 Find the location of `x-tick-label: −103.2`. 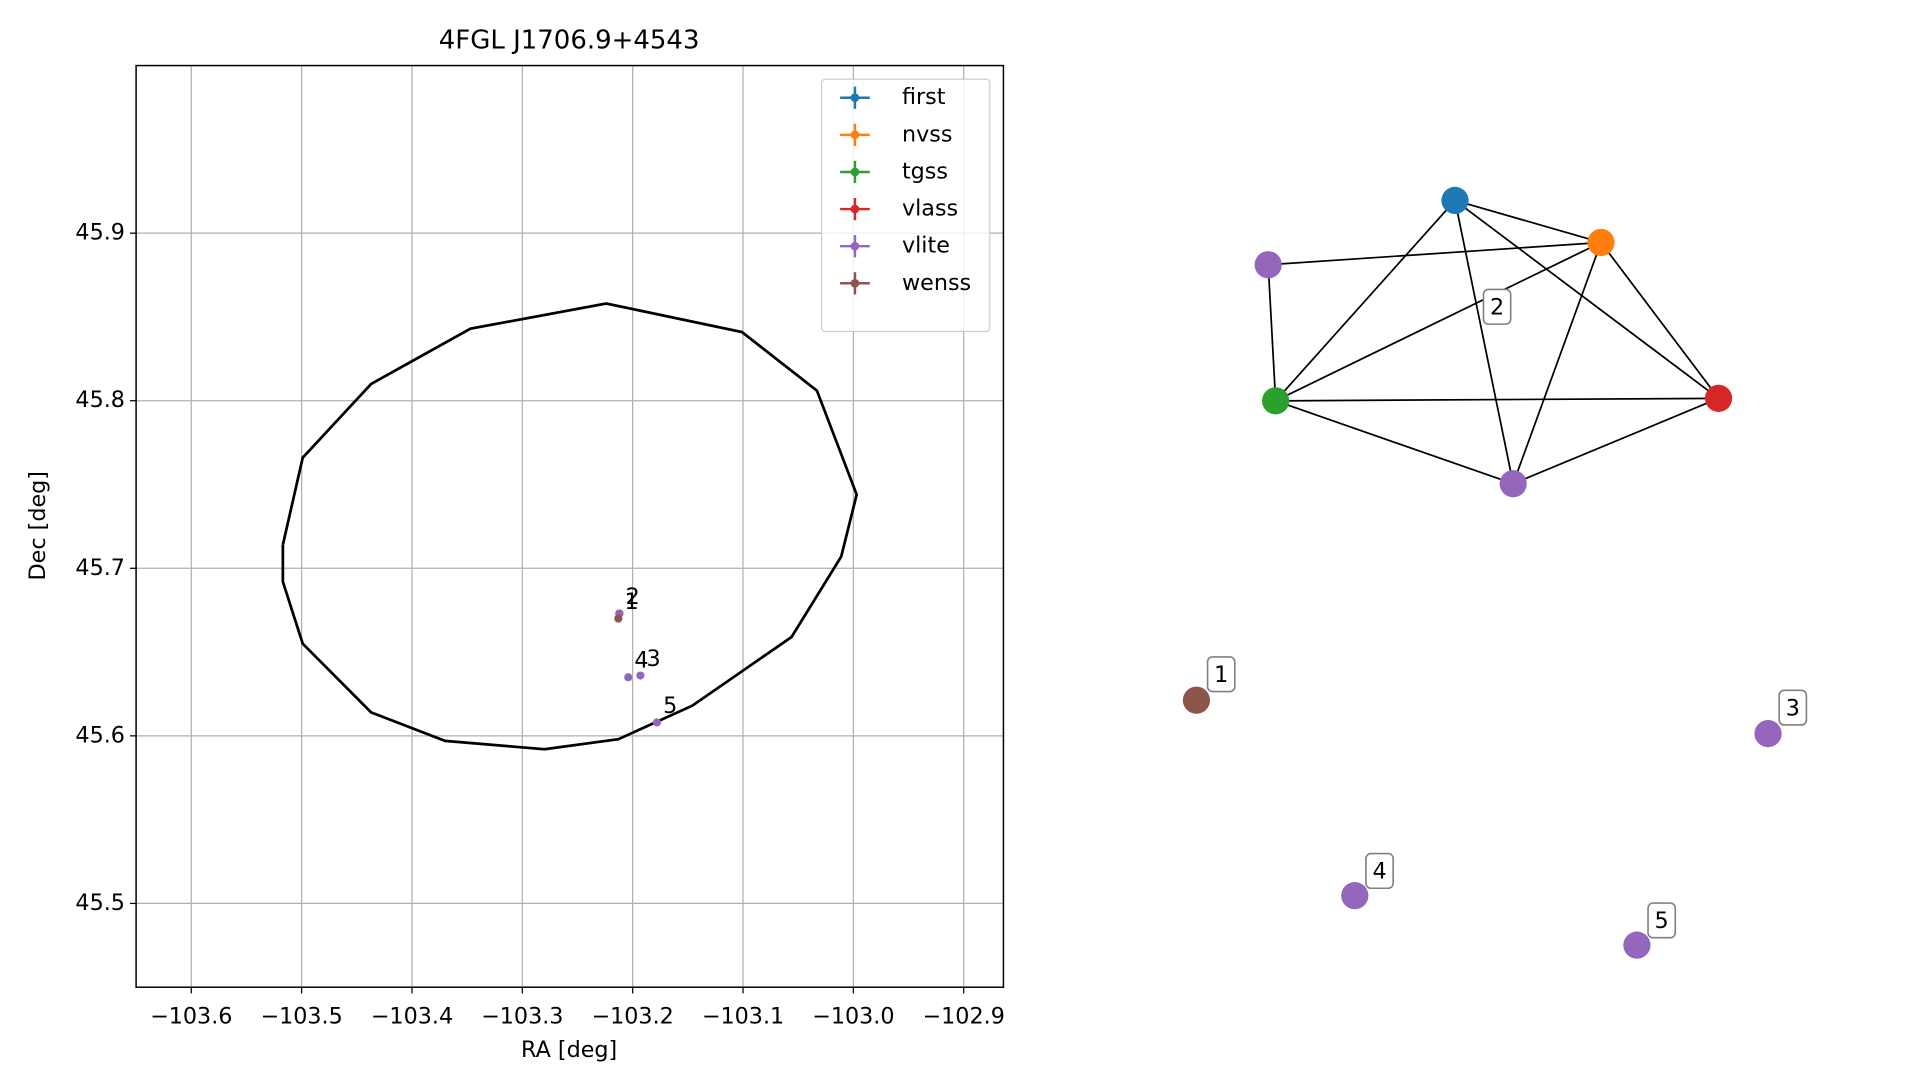

x-tick-label: −103.2 is located at coordinates (632, 1016).